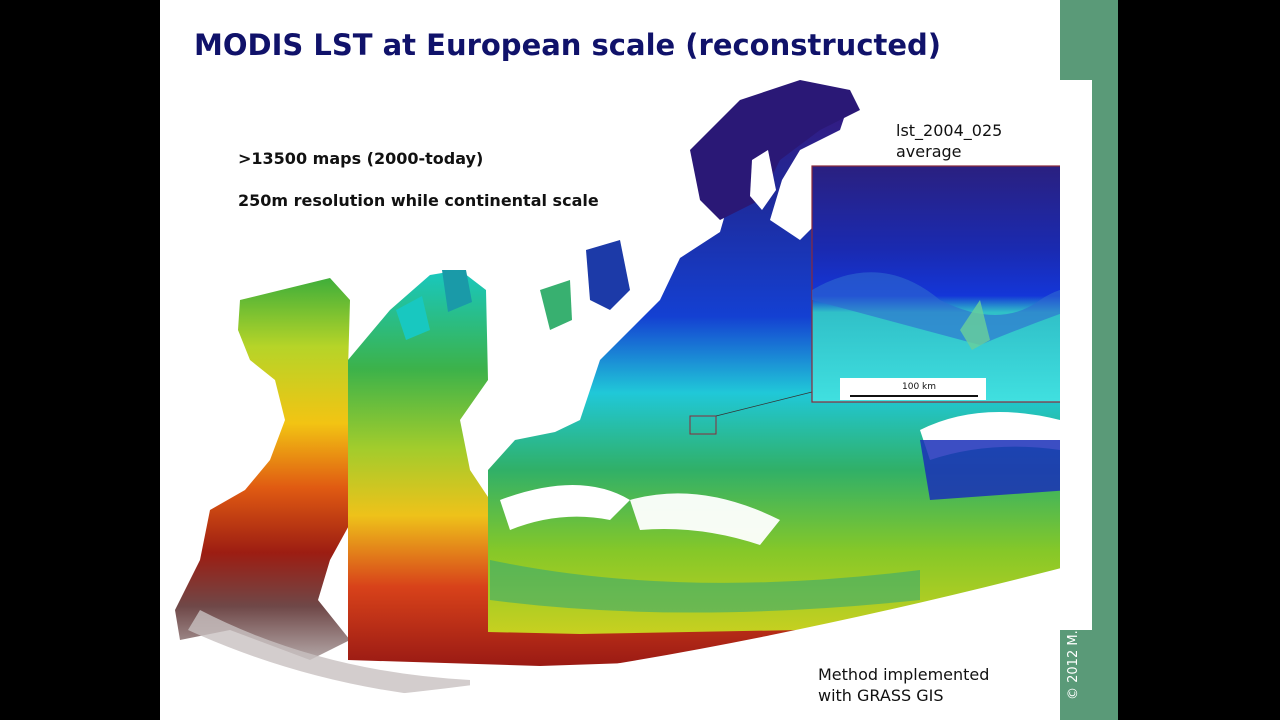 This screenshot has width=1280, height=720. Describe the element at coordinates (949, 141) in the screenshot. I see `inset-caption: lst_2004_025 average` at that location.